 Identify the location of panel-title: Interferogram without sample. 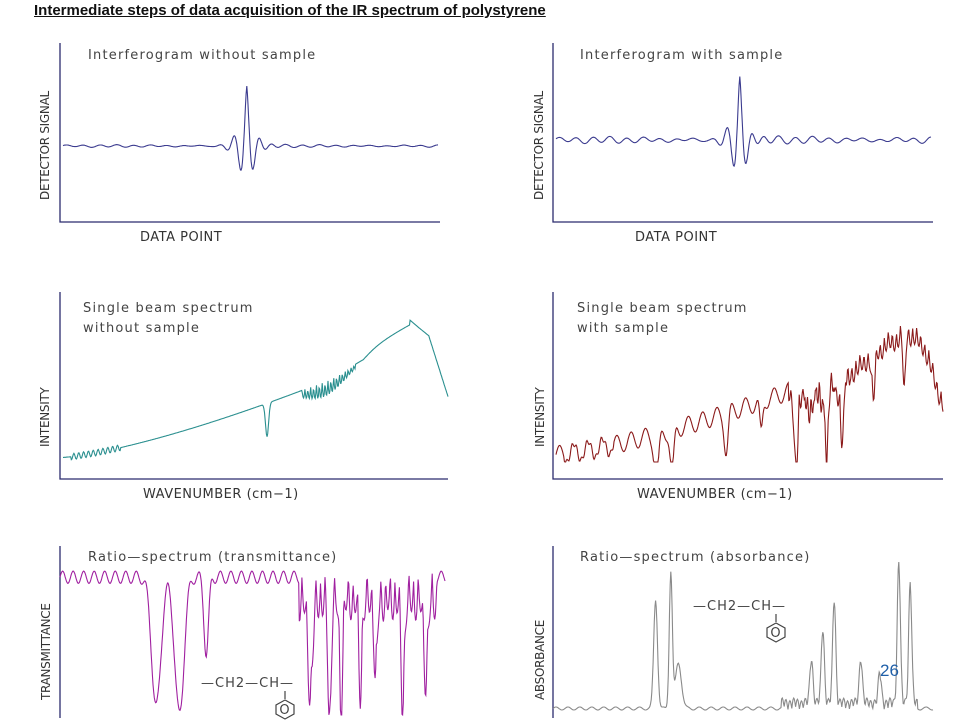
(202, 55).